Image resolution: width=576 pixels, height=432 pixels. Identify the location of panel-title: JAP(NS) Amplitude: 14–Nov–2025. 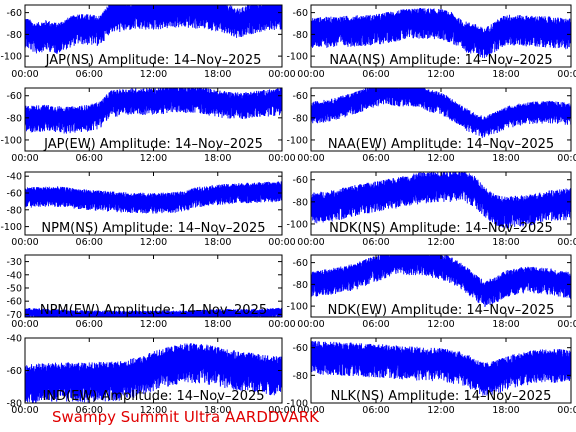
(153, 60).